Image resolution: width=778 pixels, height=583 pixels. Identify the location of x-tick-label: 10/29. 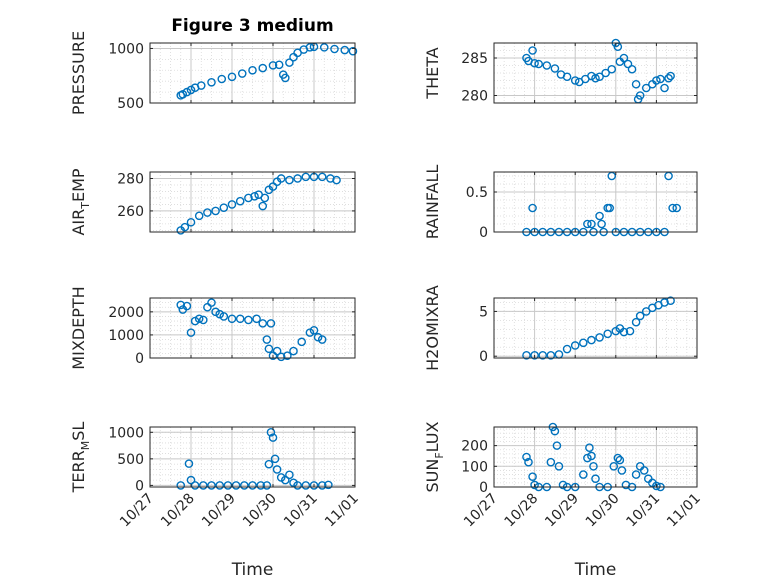
(562, 511).